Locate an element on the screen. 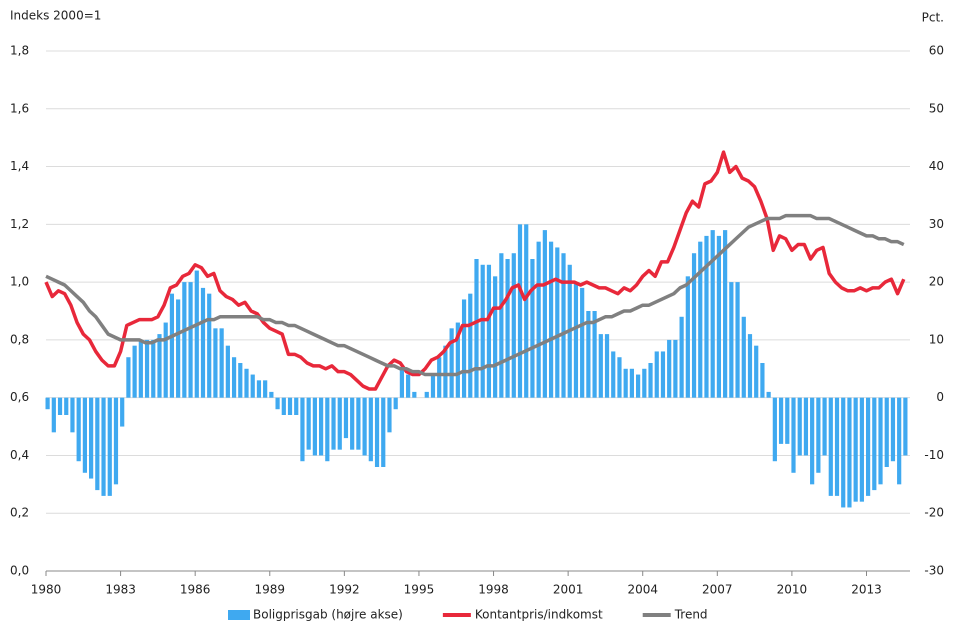 Image resolution: width=954 pixels, height=625 pixels. y-tick-label: 1,2 is located at coordinates (19, 224).